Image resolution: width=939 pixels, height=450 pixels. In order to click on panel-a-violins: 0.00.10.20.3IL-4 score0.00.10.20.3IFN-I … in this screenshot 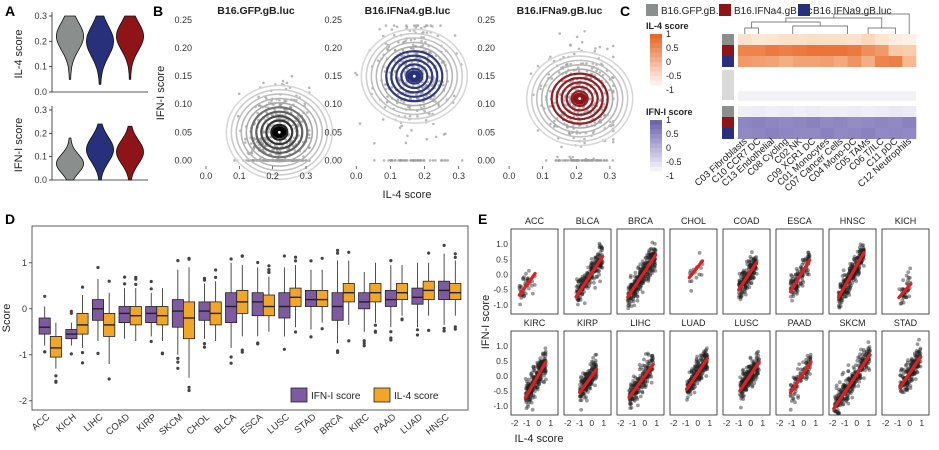, I will do `click(80, 98)`.